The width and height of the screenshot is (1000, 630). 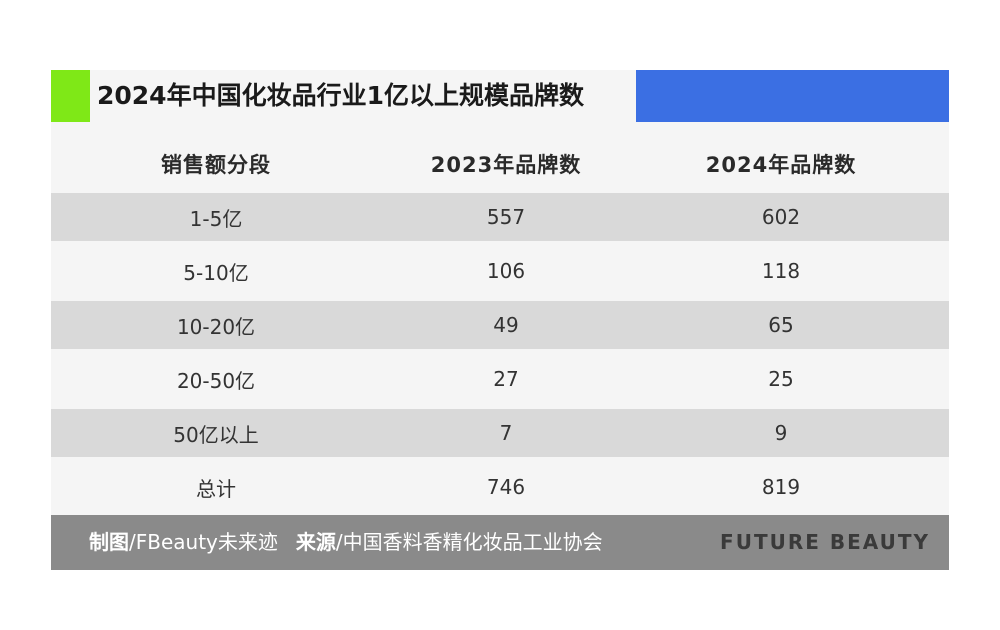 I want to click on source-label: 来源, so click(x=315, y=542).